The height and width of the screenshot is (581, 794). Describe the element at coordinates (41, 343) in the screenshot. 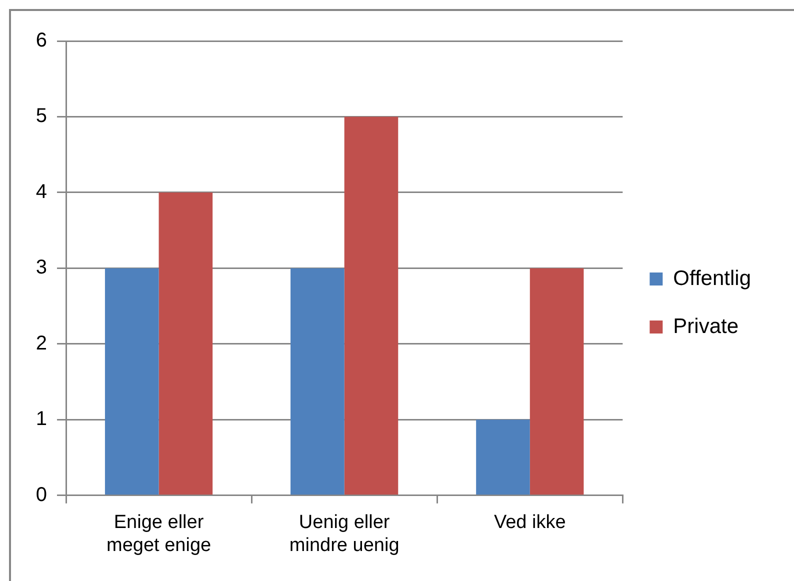

I see `y-tick-label: 2` at that location.